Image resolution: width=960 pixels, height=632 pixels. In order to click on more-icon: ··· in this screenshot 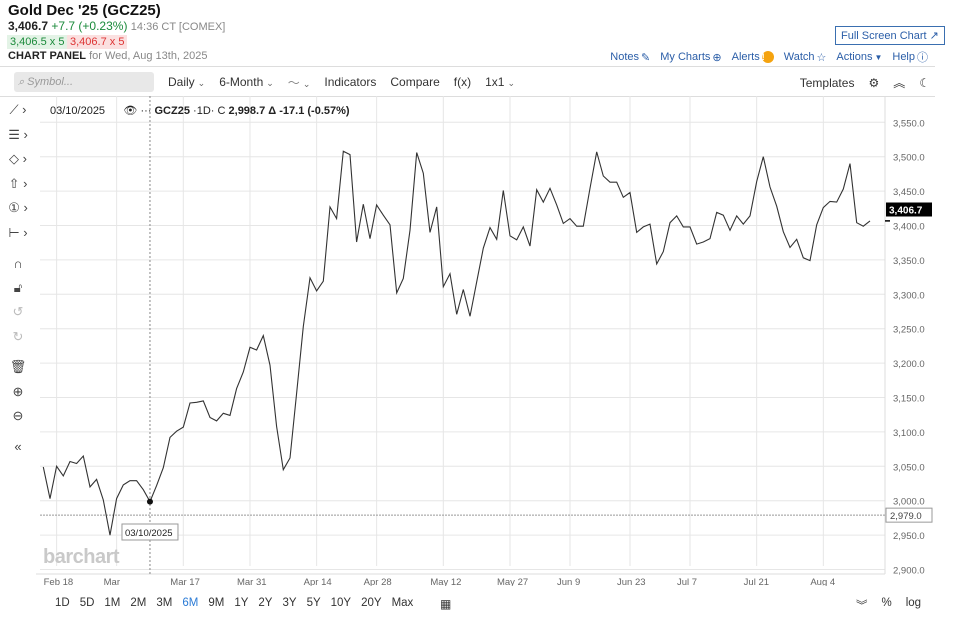, I will do `click(146, 111)`.